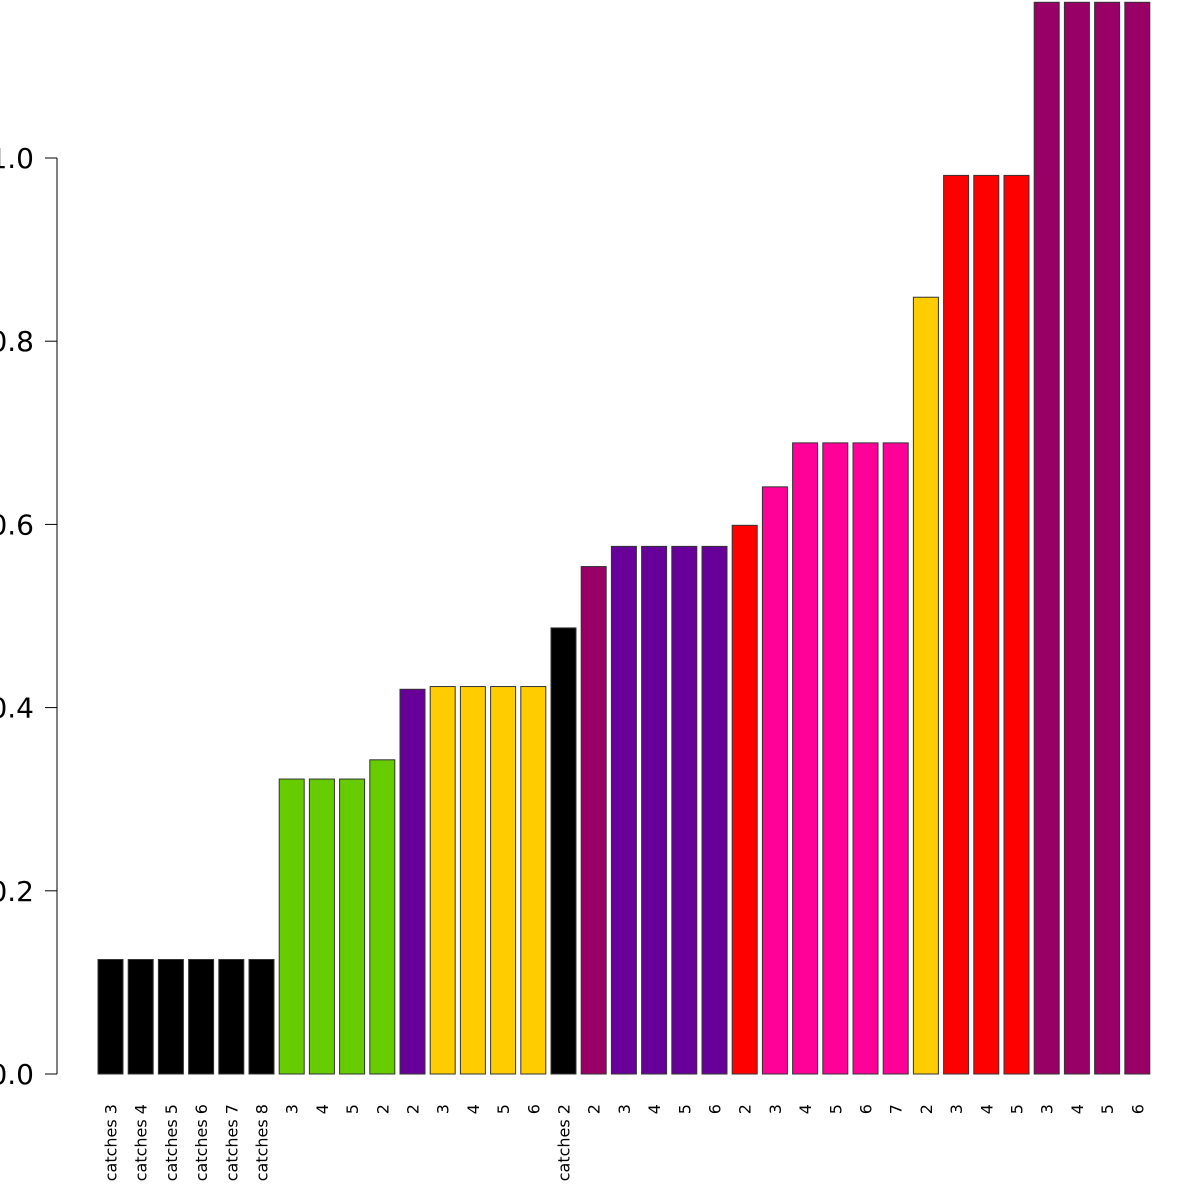 This screenshot has height=1200, width=1200. What do you see at coordinates (262, 1142) in the screenshot?
I see `x-tick-label: catches 8` at bounding box center [262, 1142].